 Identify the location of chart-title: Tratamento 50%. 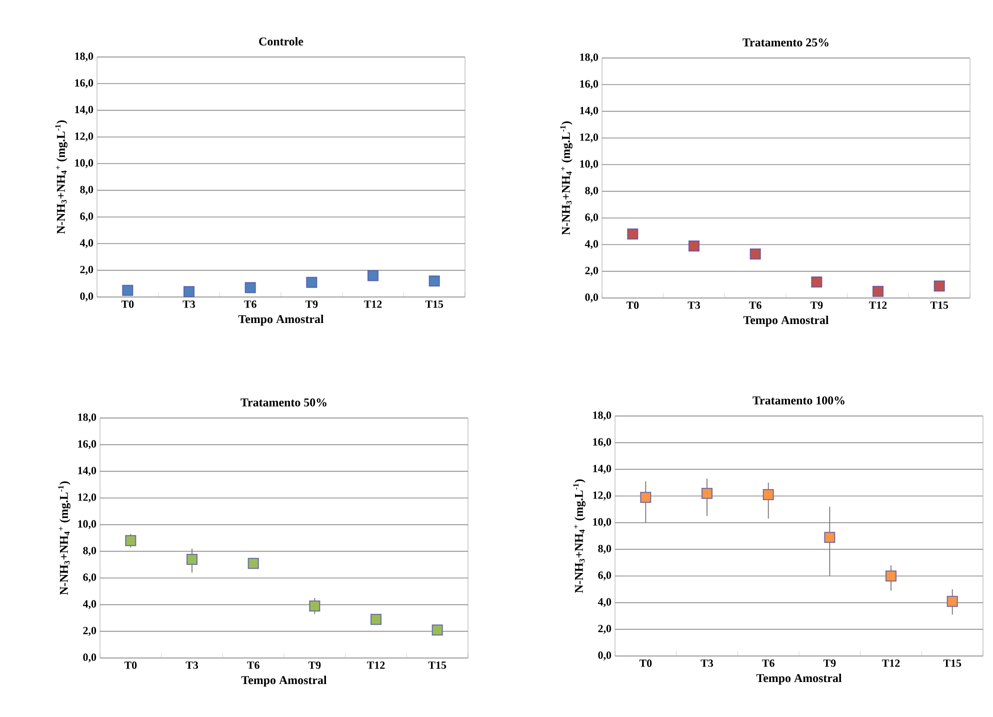
(283, 402).